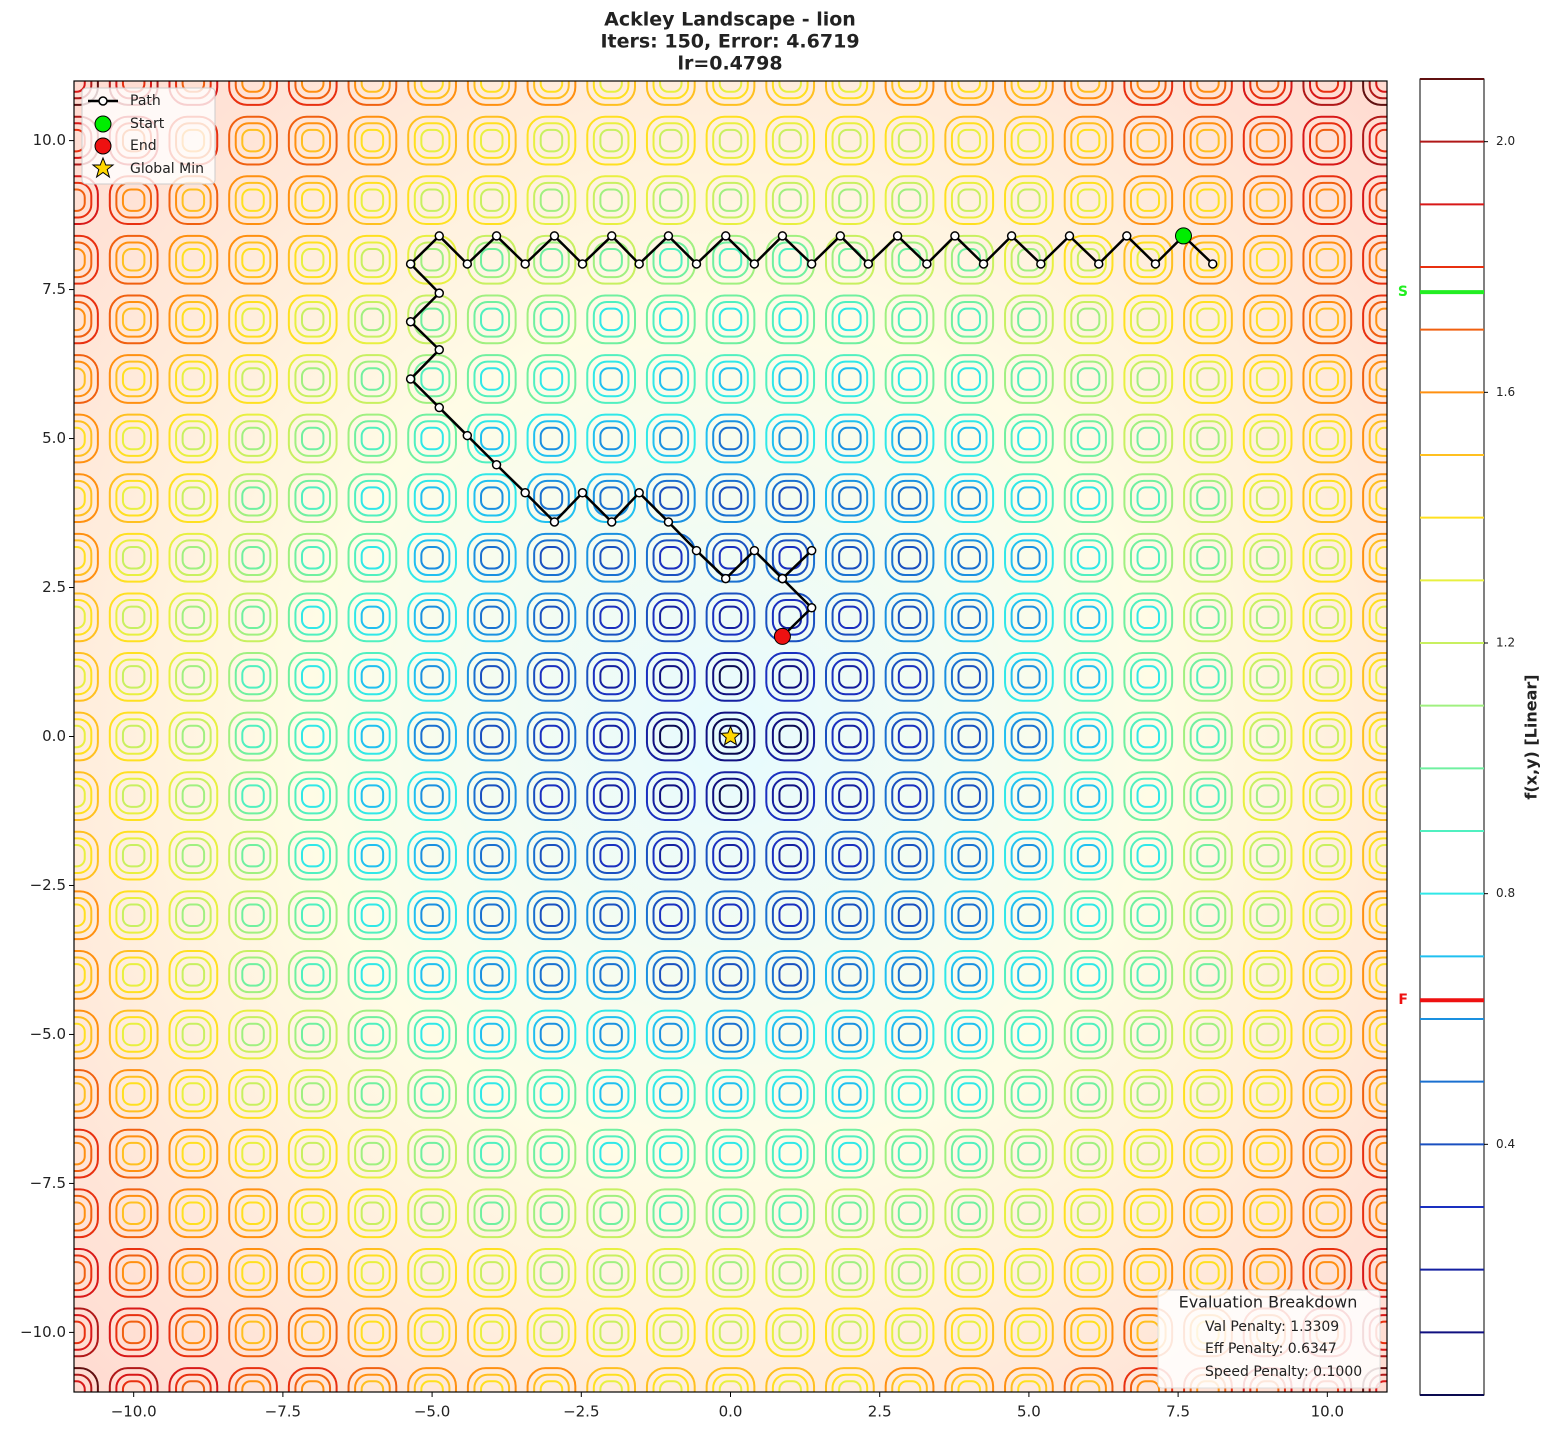  I want to click on path-point, so click(554, 236).